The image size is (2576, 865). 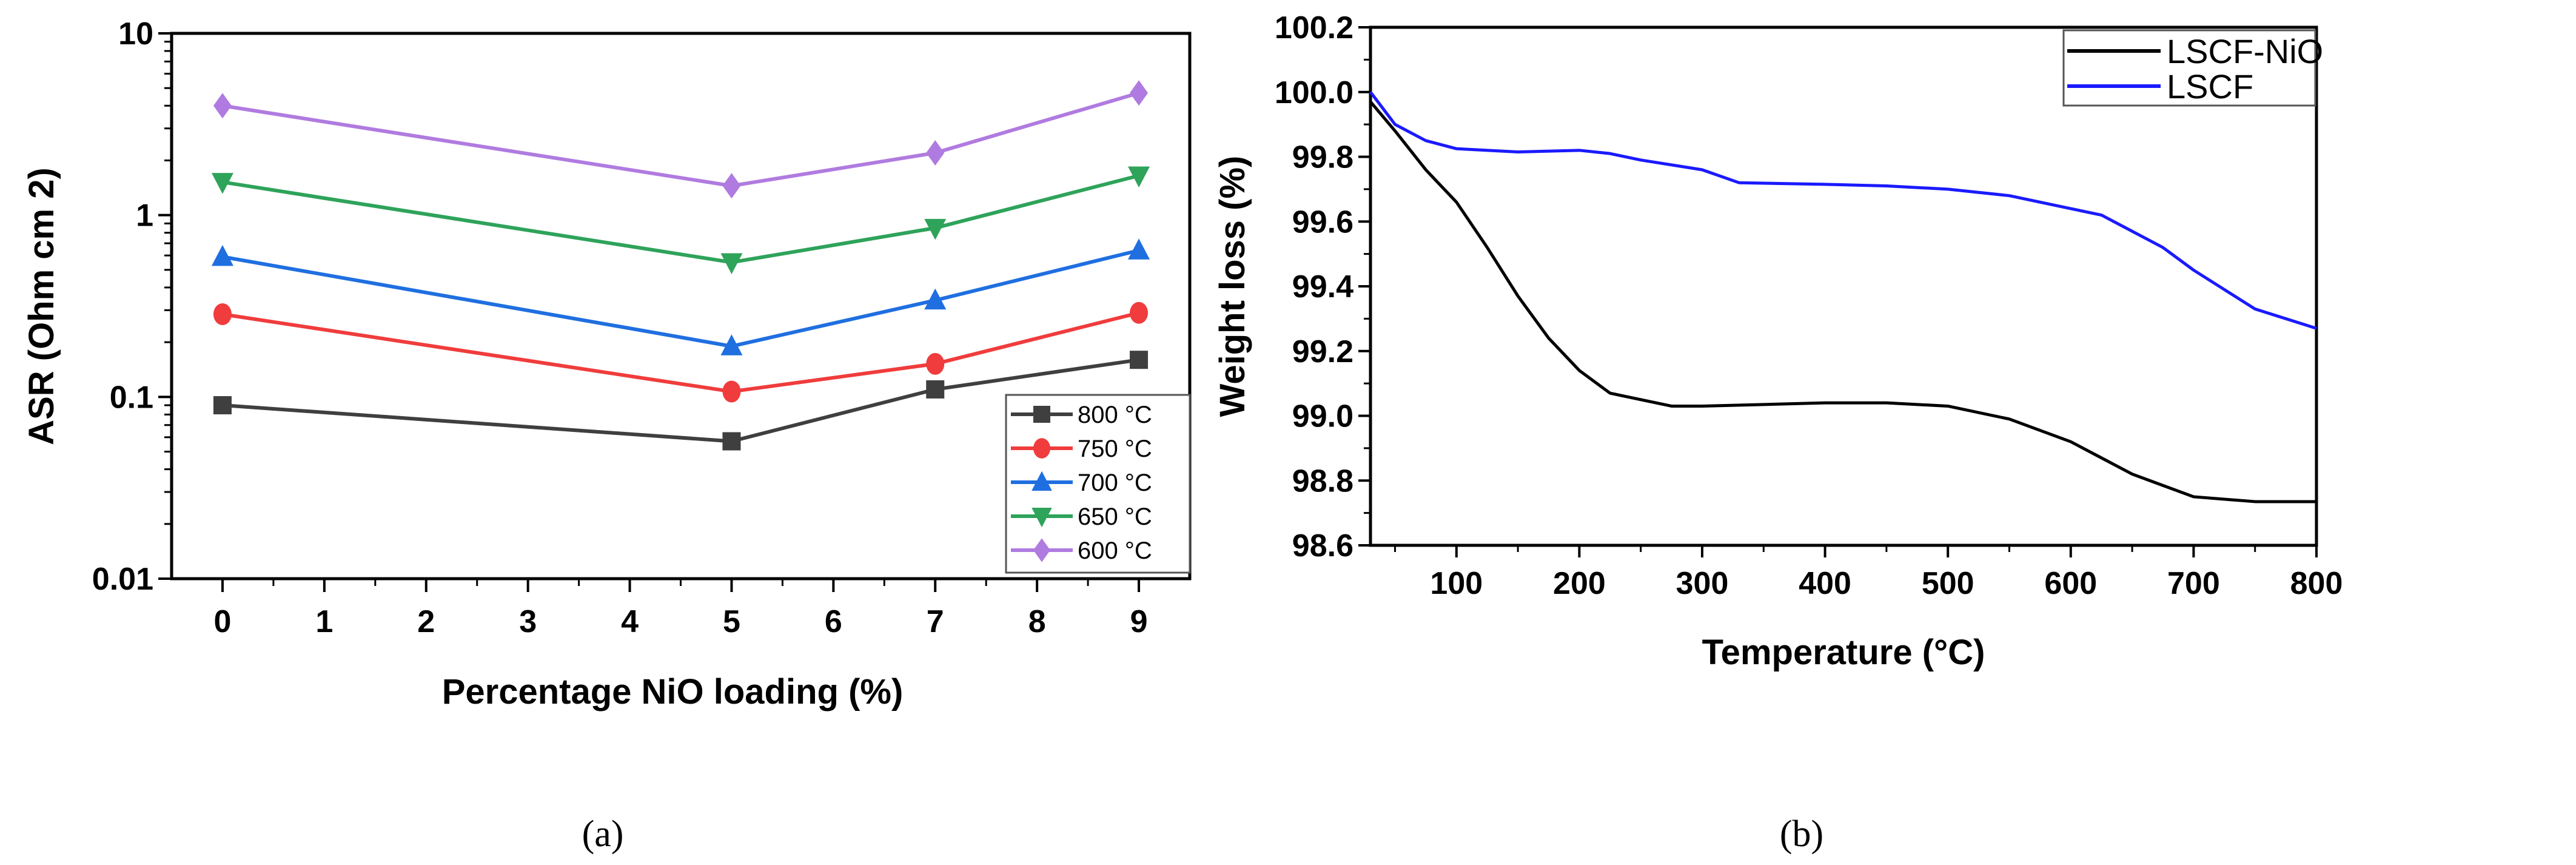 I want to click on panel-a-y-axis-label: ASR (Ohm cm 2), so click(x=42, y=306).